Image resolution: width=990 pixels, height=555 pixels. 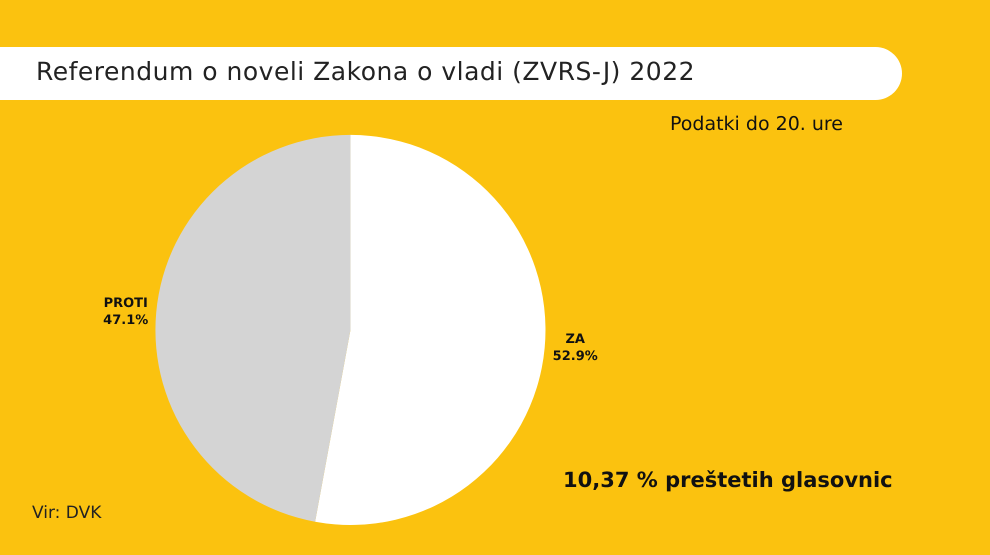 I want to click on text: 10,37 % preštetih glasovnic, so click(x=728, y=480).